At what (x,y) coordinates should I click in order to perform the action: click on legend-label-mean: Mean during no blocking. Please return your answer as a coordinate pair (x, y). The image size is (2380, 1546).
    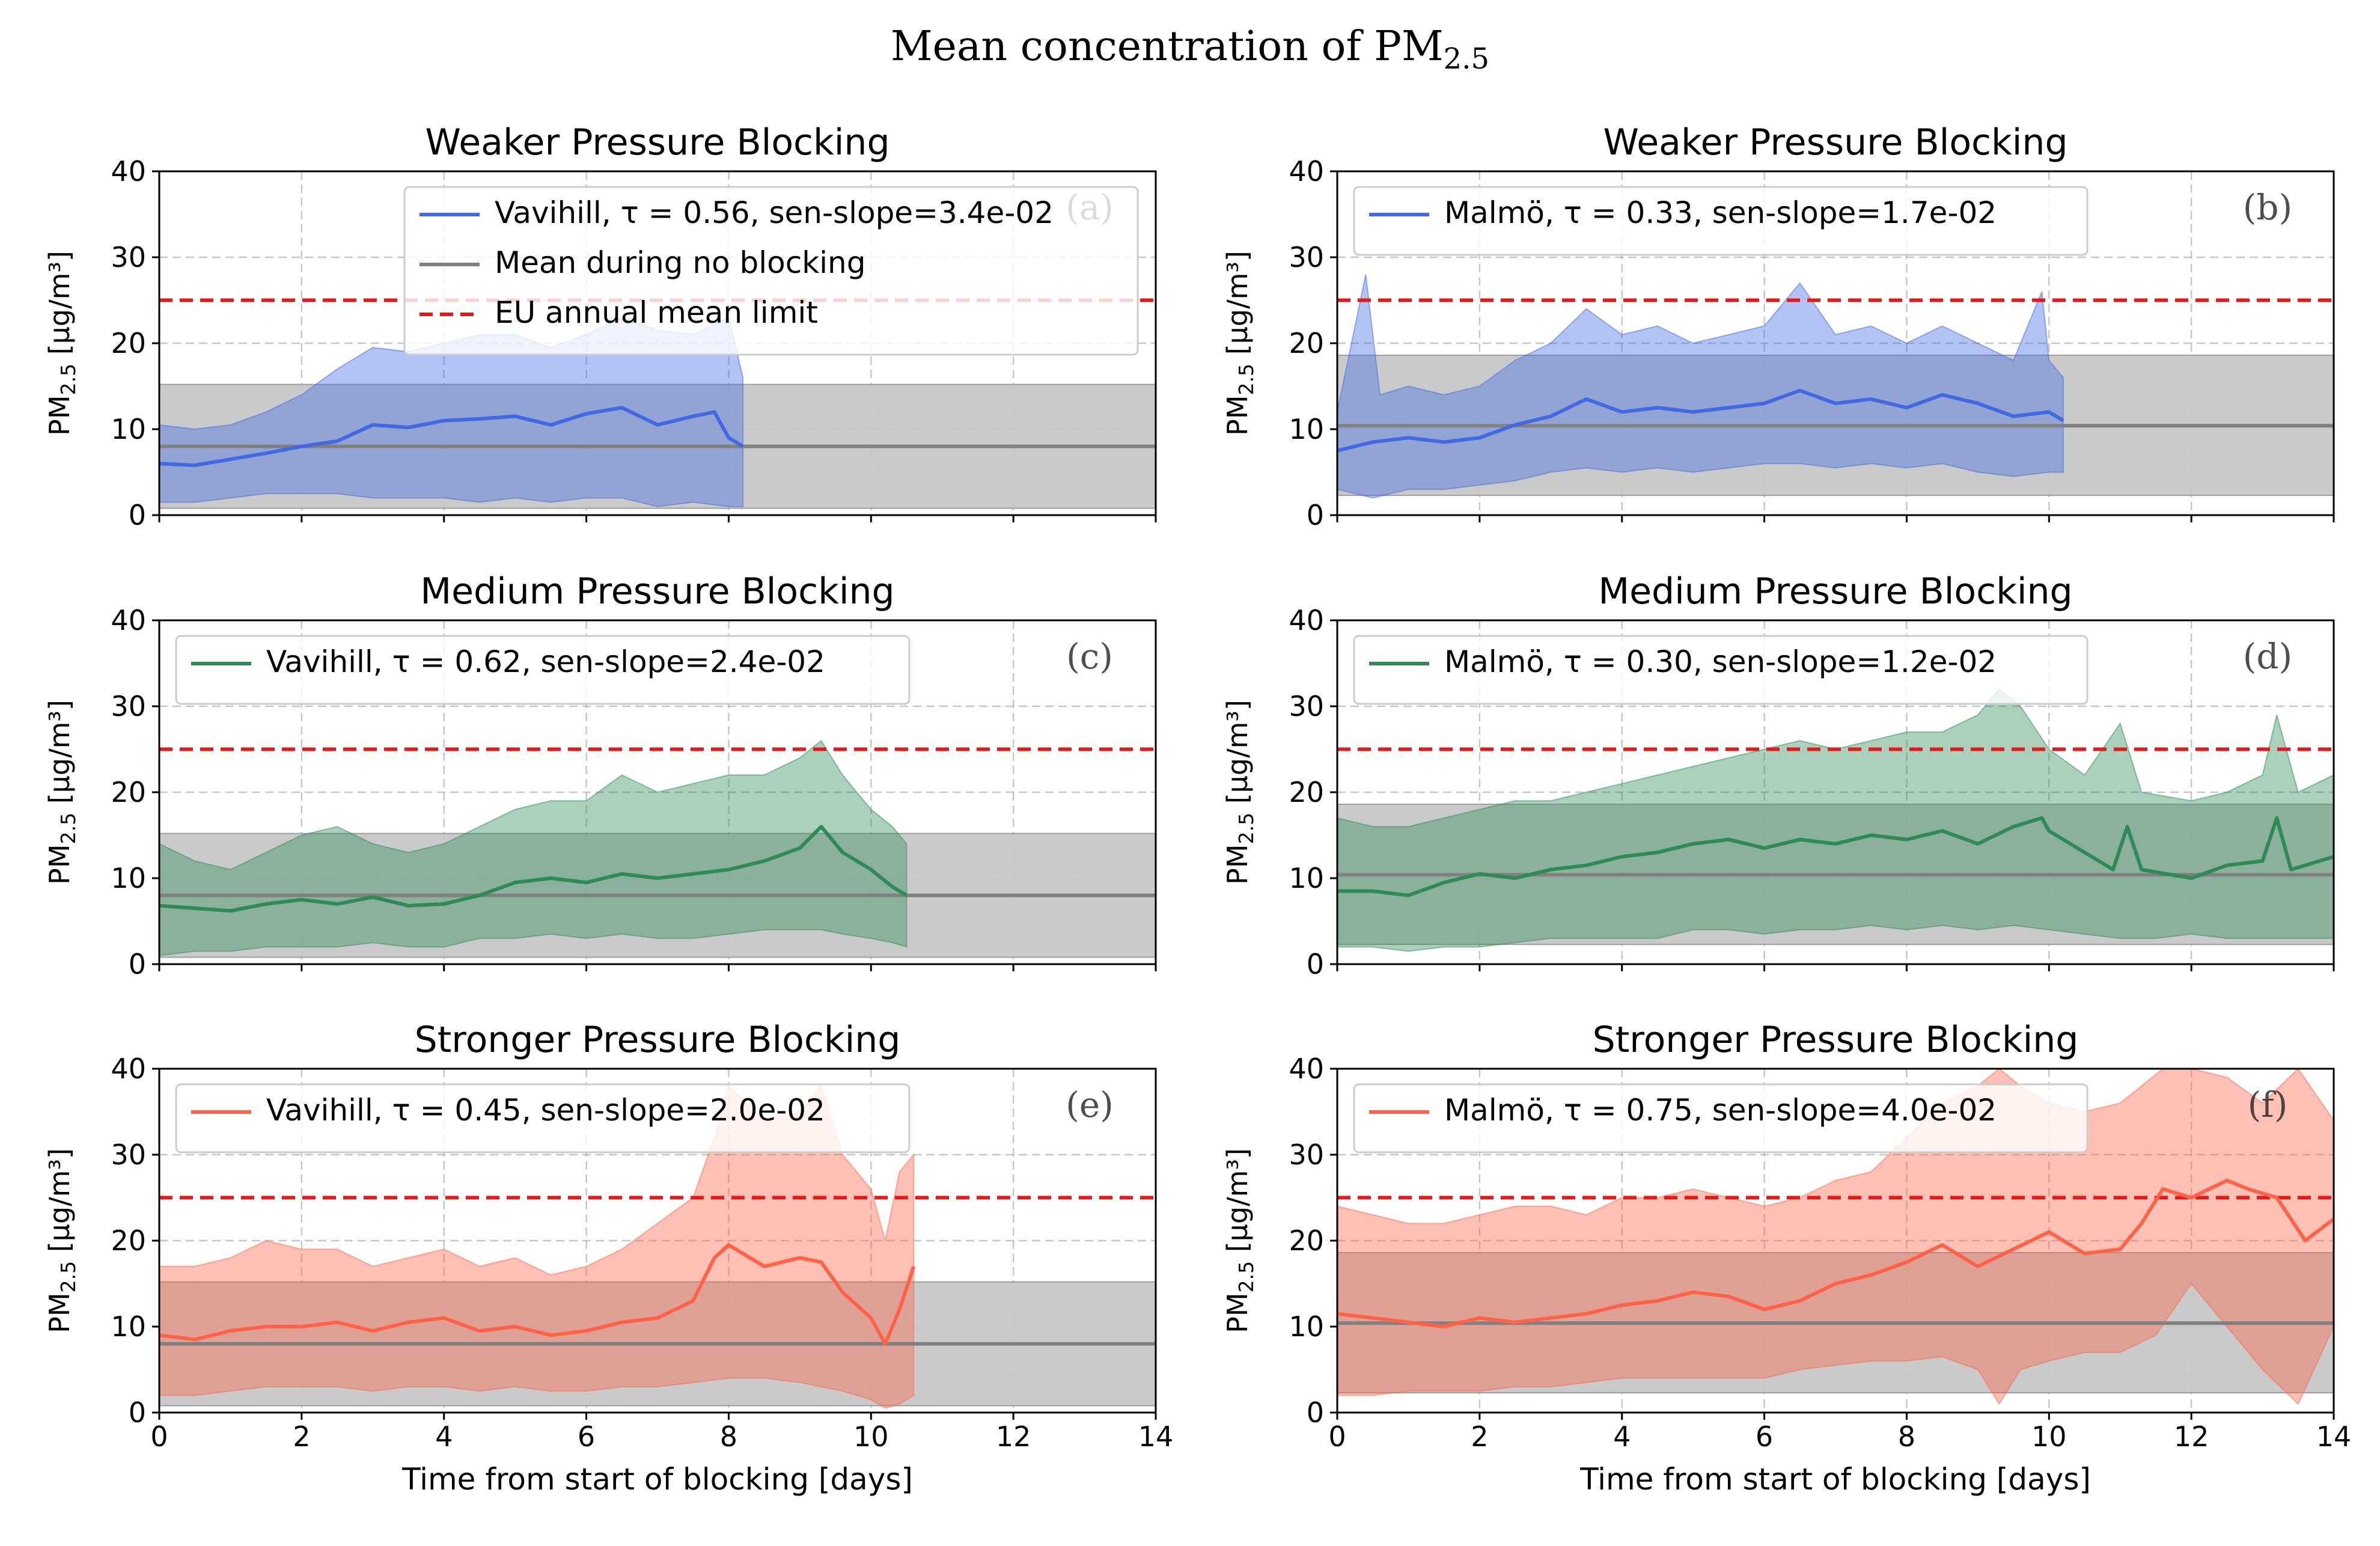
    Looking at the image, I should click on (680, 262).